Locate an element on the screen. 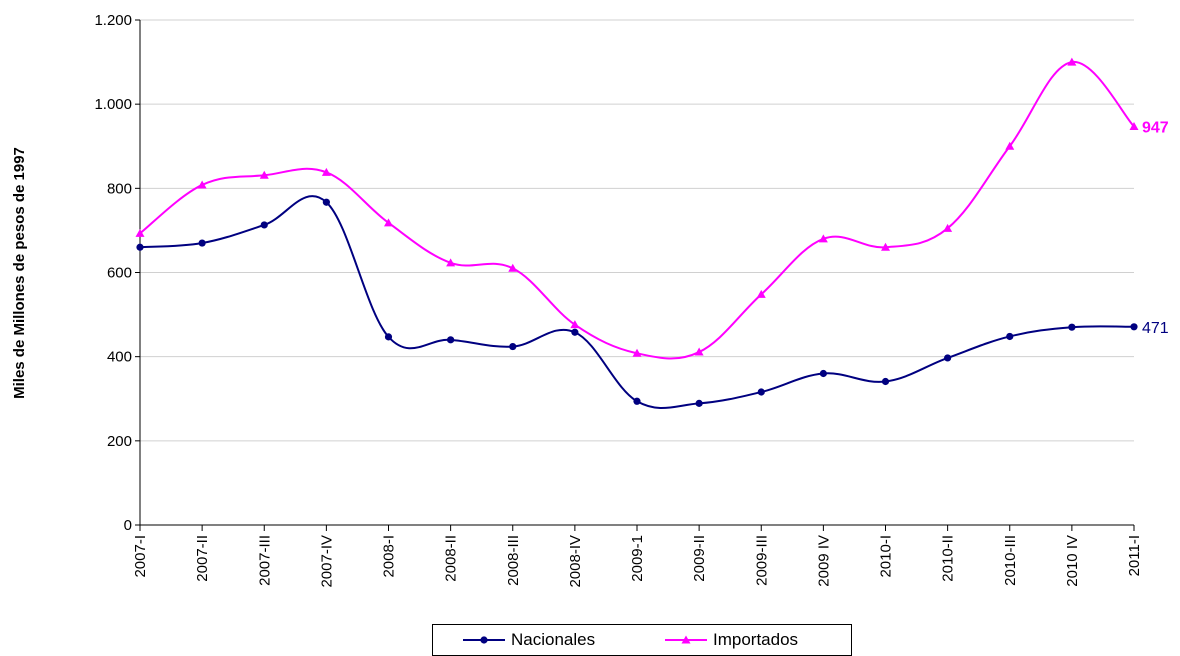 This screenshot has width=1180, height=656. x-tick-label: 2008-II is located at coordinates (451, 558).